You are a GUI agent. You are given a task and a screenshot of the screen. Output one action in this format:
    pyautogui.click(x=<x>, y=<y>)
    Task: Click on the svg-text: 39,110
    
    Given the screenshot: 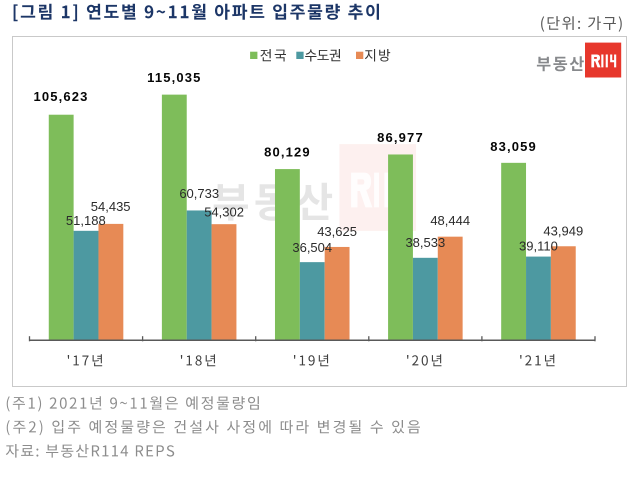 What is the action you would take?
    pyautogui.click(x=538, y=245)
    